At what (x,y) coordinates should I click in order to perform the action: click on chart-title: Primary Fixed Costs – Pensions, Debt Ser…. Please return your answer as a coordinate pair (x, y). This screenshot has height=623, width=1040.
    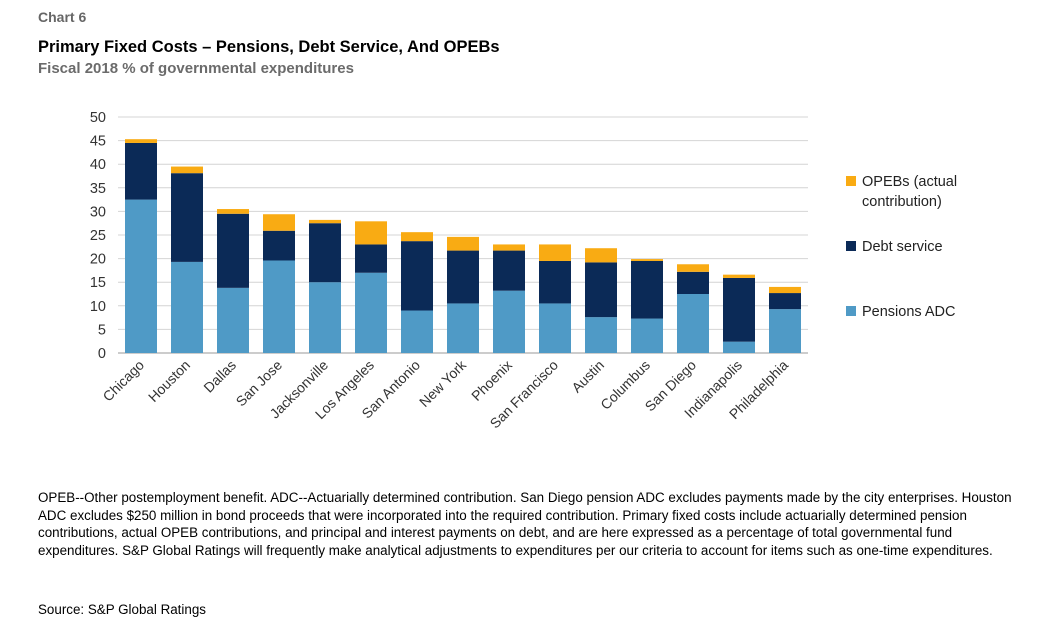
    Looking at the image, I should click on (269, 47).